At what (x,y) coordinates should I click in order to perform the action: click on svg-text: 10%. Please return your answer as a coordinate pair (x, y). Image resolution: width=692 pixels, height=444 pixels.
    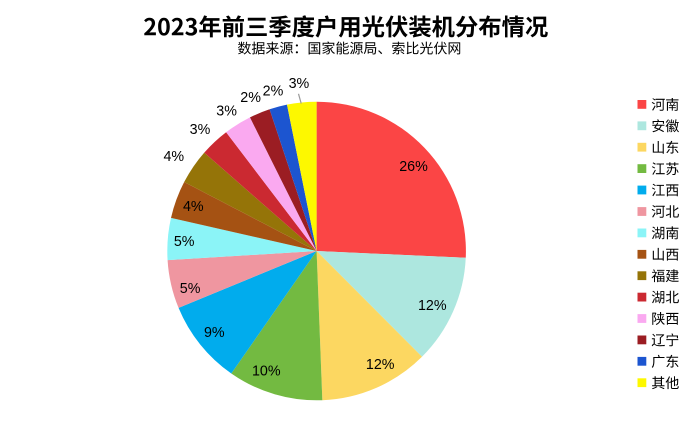
    Looking at the image, I should click on (266, 372).